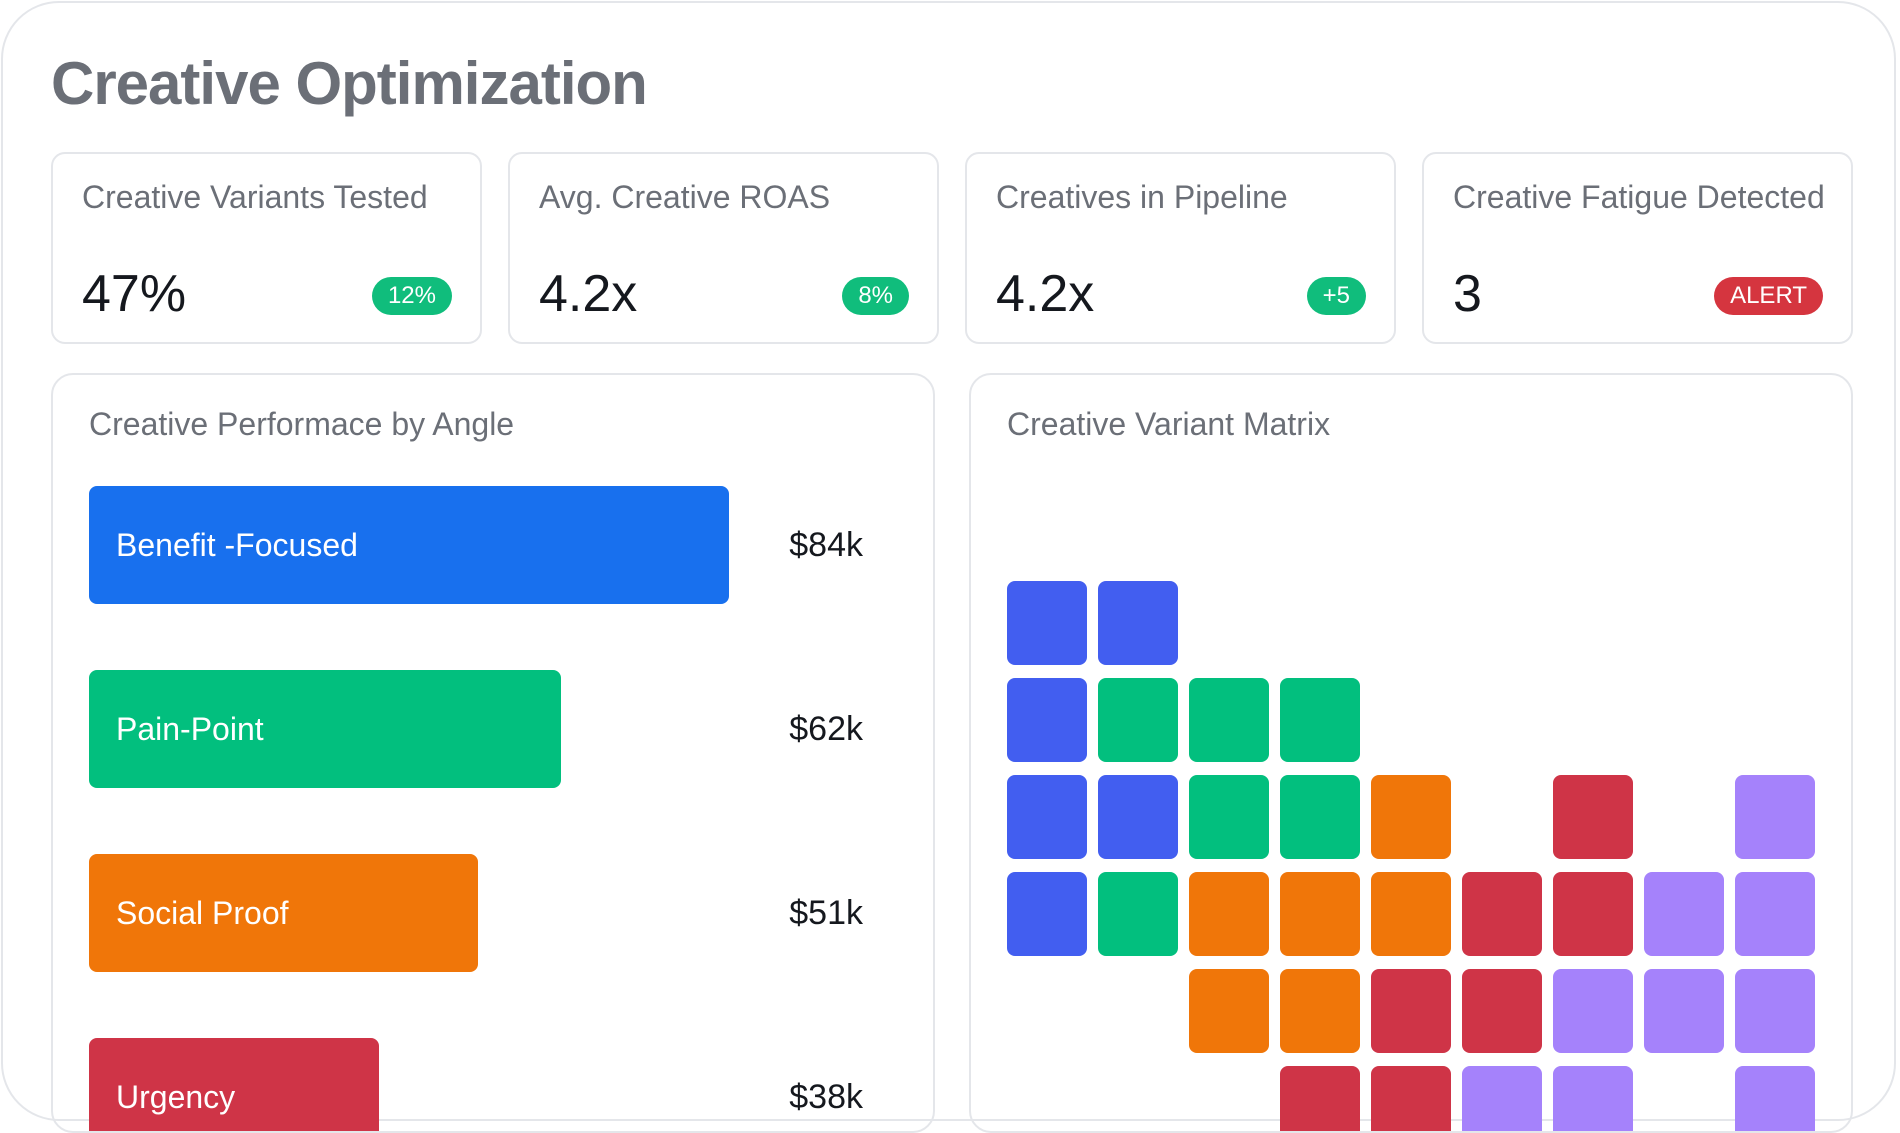  I want to click on panel-title: Creative Performace by Angle, so click(302, 424).